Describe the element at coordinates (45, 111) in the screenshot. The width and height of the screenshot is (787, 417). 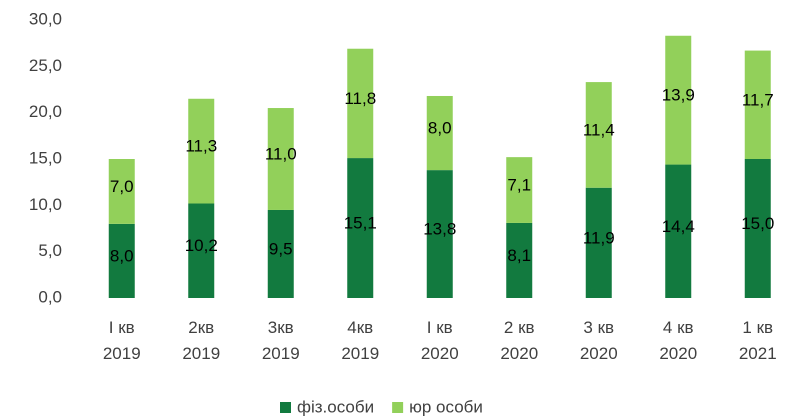
I see `y-tick-label: 20,0` at that location.